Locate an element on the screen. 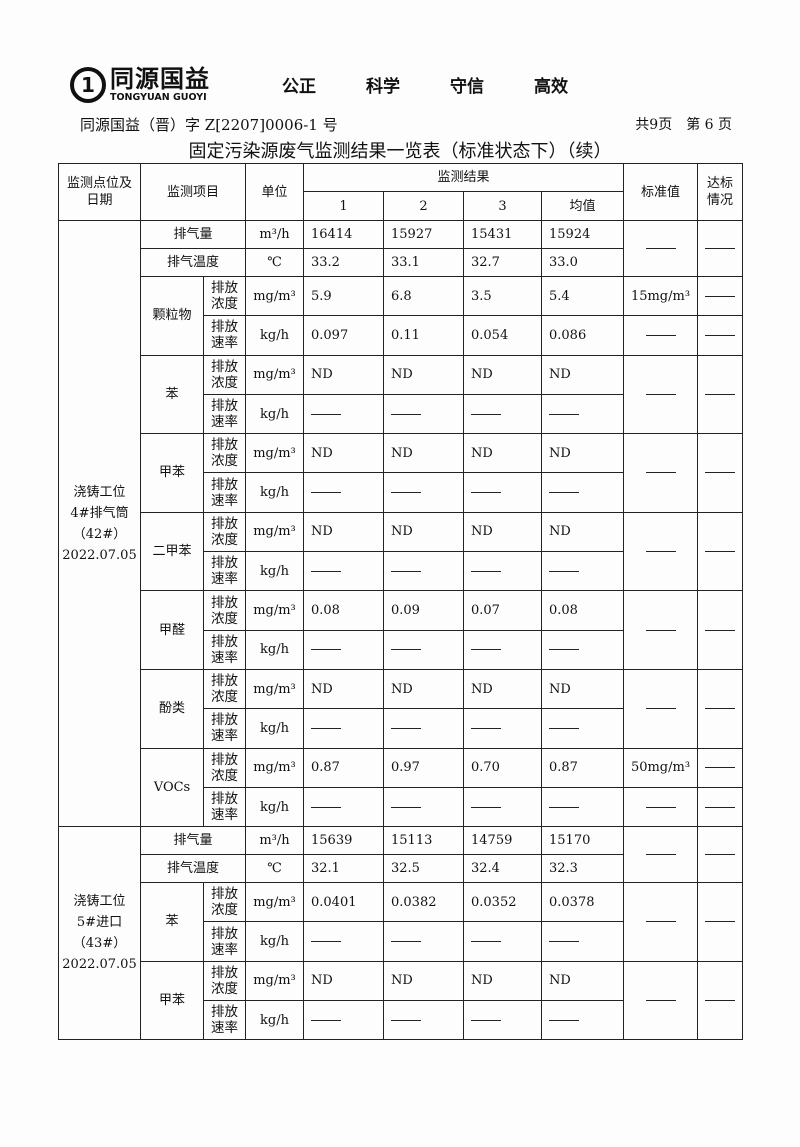  table-row: 甲苯 排放浓度 mg/m³ ND ND ND ND is located at coordinates (401, 1000).